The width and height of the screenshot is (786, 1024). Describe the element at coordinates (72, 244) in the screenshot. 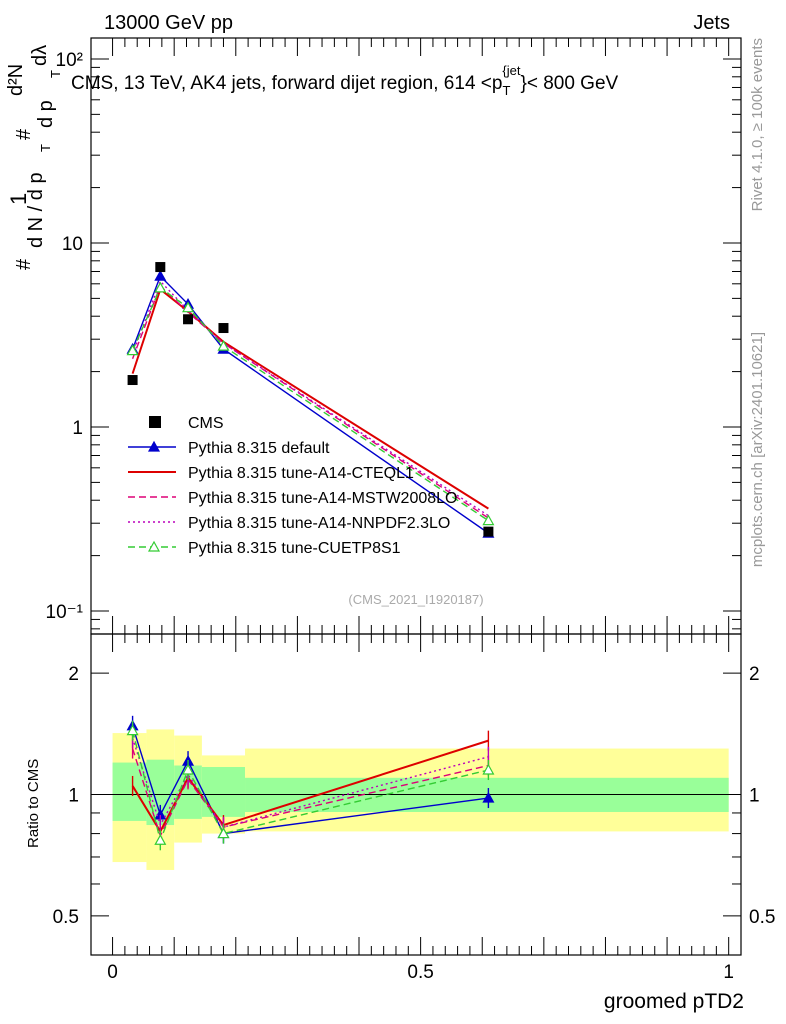

I see `upper-ytick-label-2: 10` at that location.